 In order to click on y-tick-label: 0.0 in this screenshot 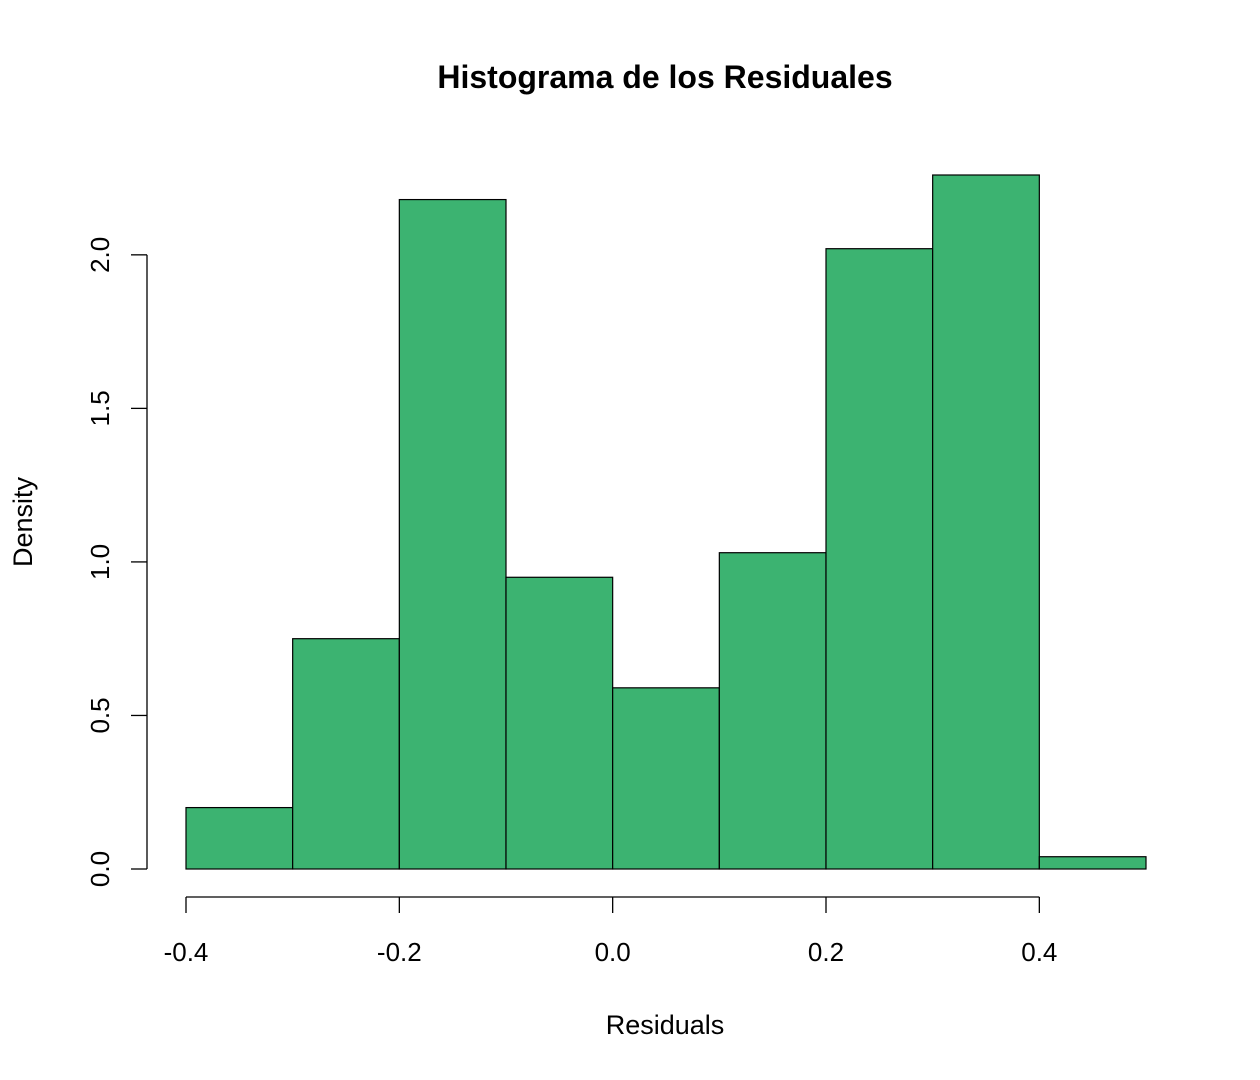, I will do `click(100, 869)`.